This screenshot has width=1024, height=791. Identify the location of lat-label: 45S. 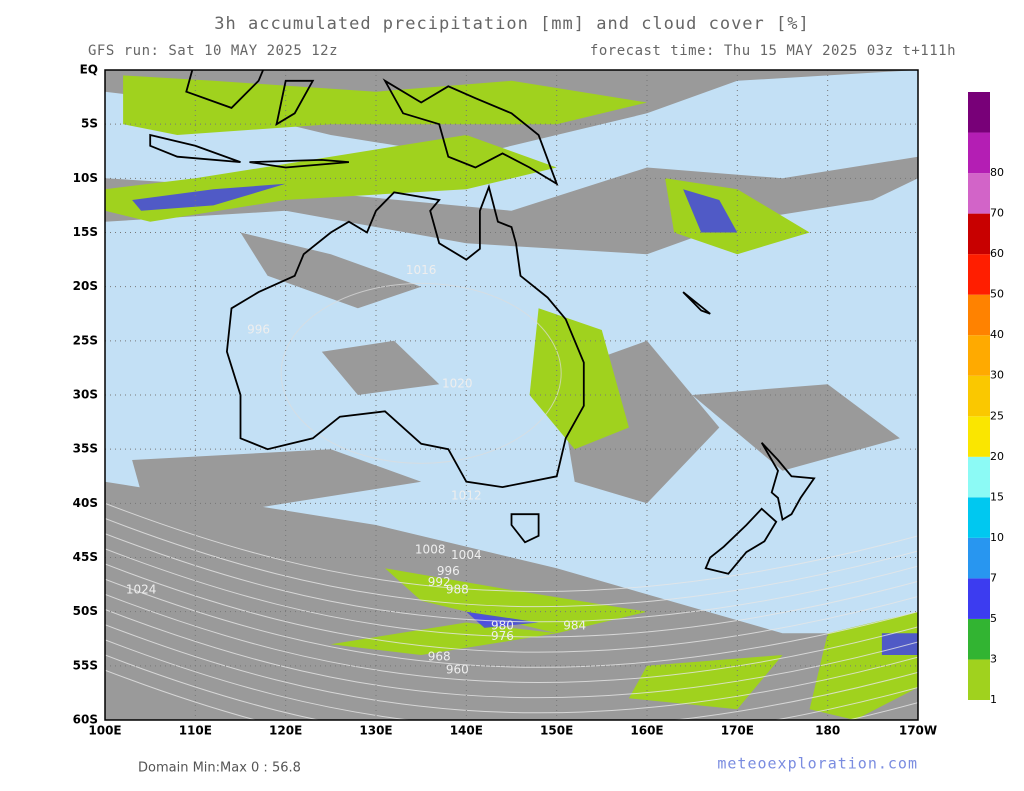
(85, 557).